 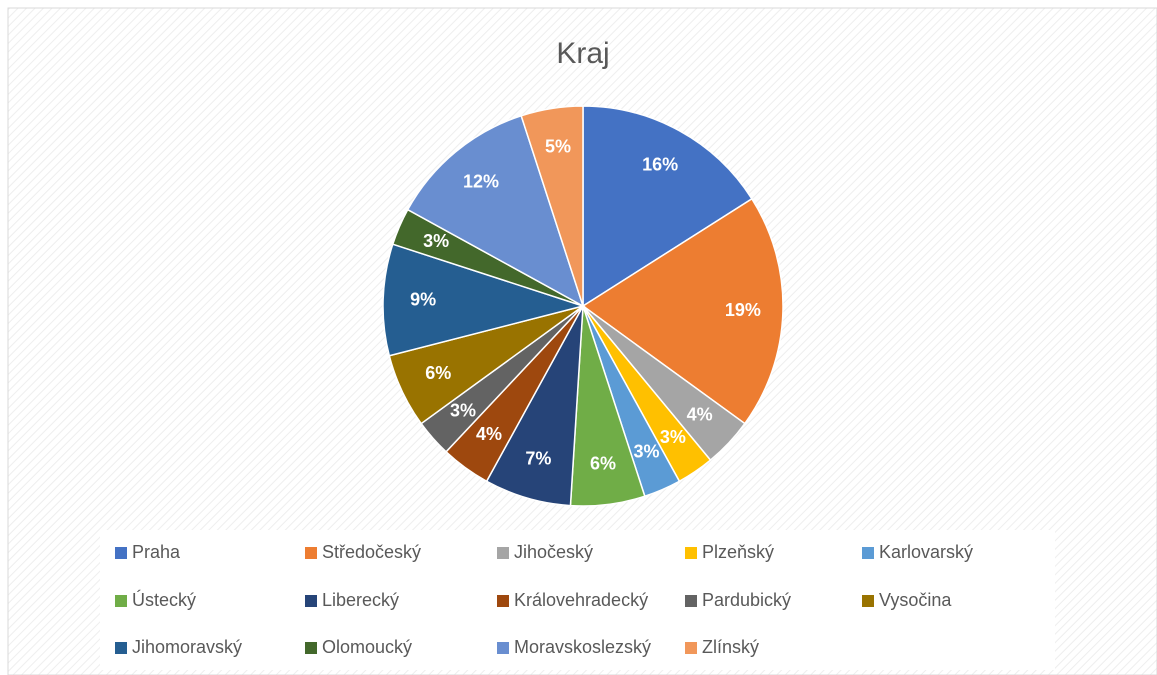 What do you see at coordinates (538, 458) in the screenshot?
I see `data-label: 7%` at bounding box center [538, 458].